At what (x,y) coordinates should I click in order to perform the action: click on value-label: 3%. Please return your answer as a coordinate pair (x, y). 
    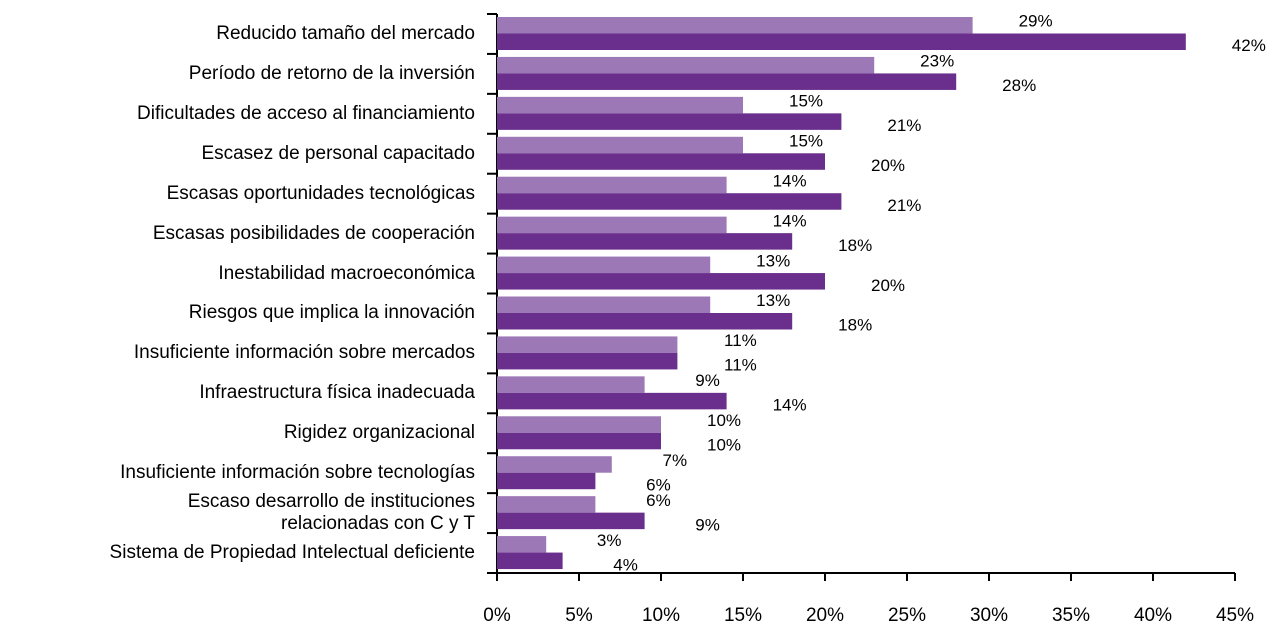
    Looking at the image, I should click on (609, 540).